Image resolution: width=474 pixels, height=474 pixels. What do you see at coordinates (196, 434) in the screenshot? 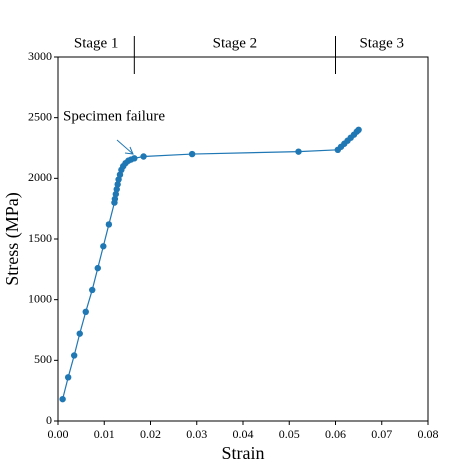
I see `x-tick-label: 0.03` at bounding box center [196, 434].